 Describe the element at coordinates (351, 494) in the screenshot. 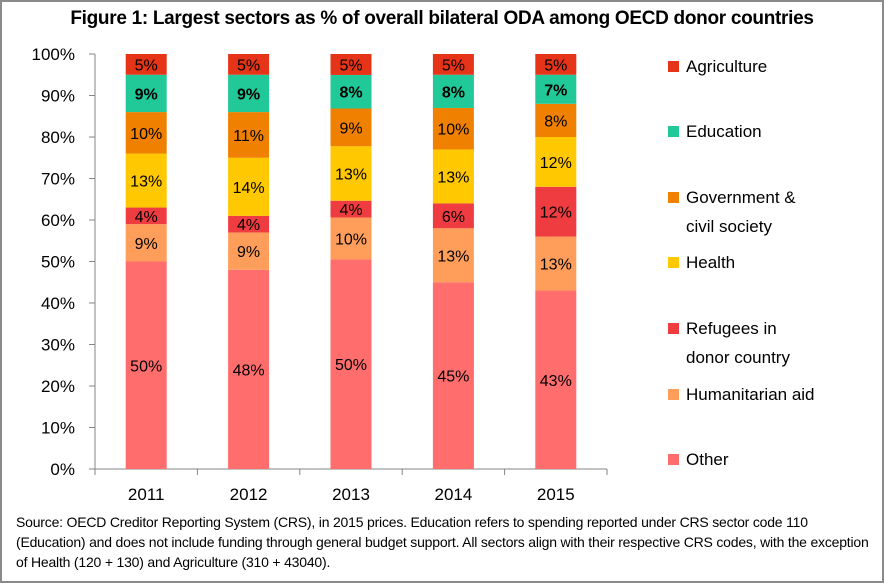

I see `x-tick-label: 2013` at that location.